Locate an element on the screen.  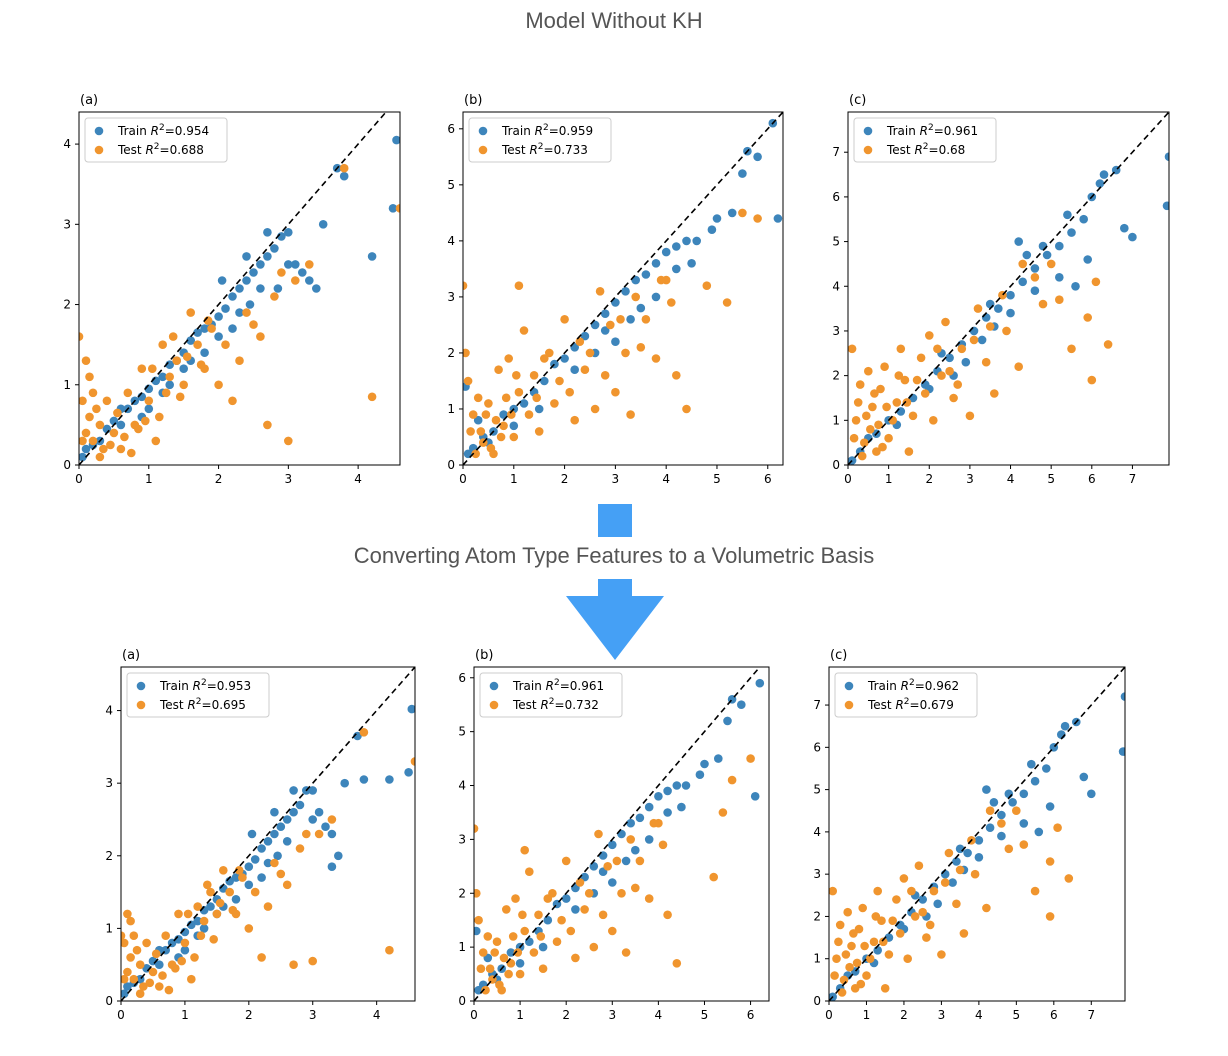
y-tick-label: 0 is located at coordinates (67, 465).